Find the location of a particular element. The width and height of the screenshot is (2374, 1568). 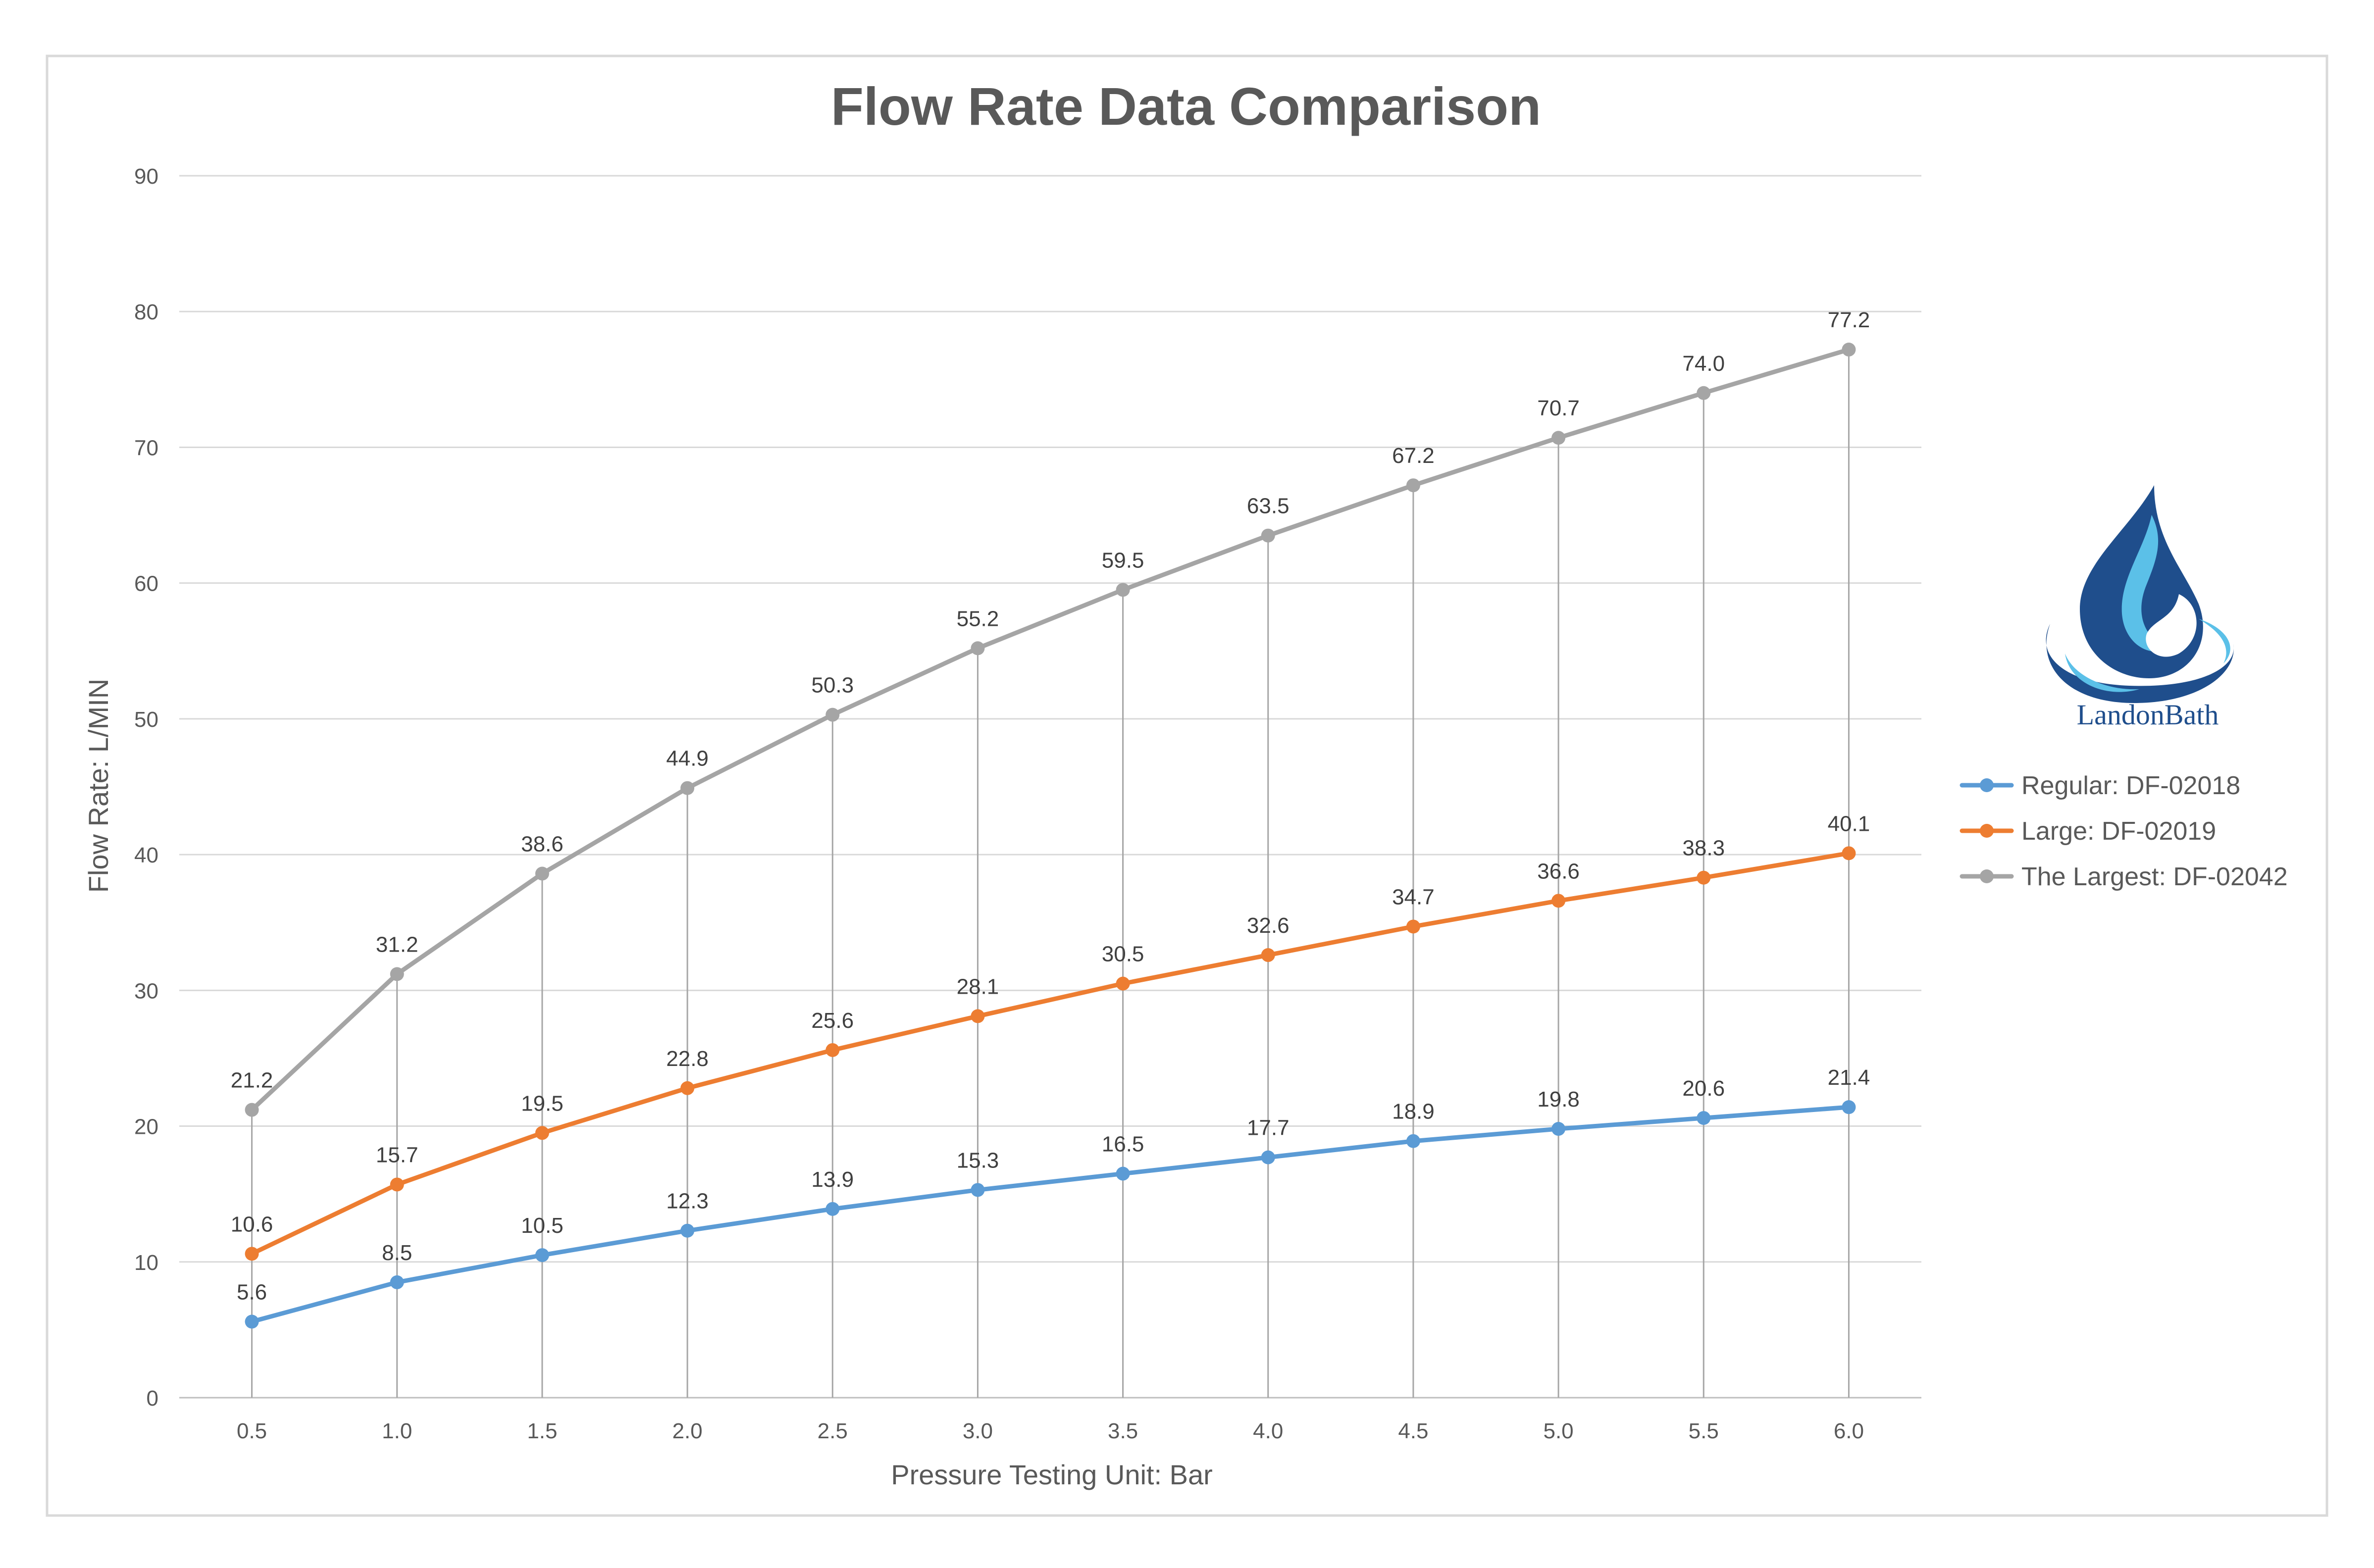

series-line-regular is located at coordinates (1050, 1214).